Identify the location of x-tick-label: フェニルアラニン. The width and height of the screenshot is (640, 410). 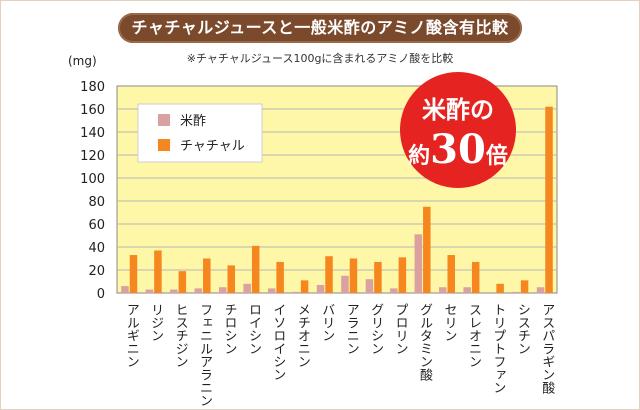
(204, 355).